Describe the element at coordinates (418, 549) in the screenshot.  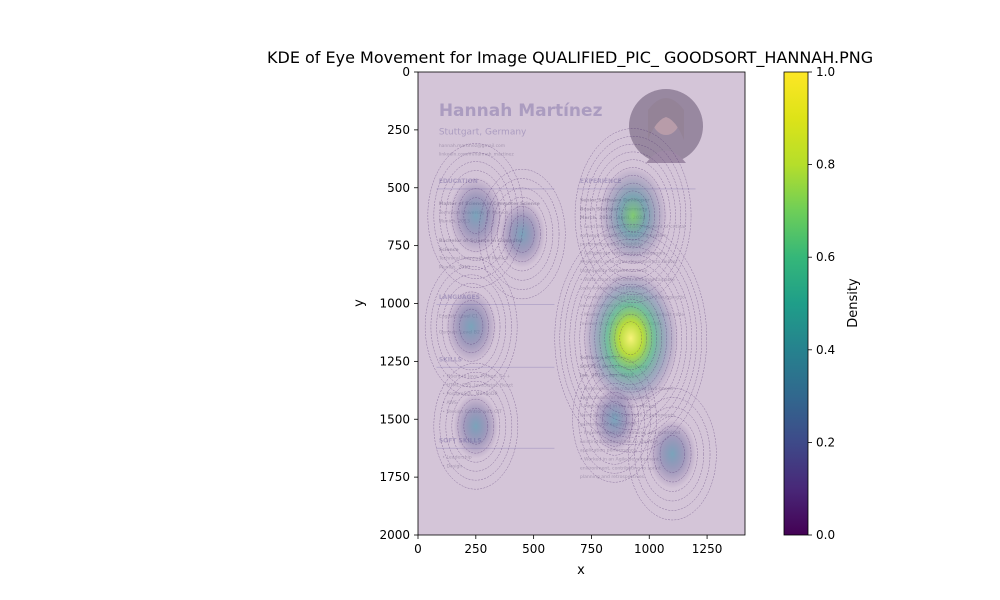
I see `x-tick-label: 0` at that location.